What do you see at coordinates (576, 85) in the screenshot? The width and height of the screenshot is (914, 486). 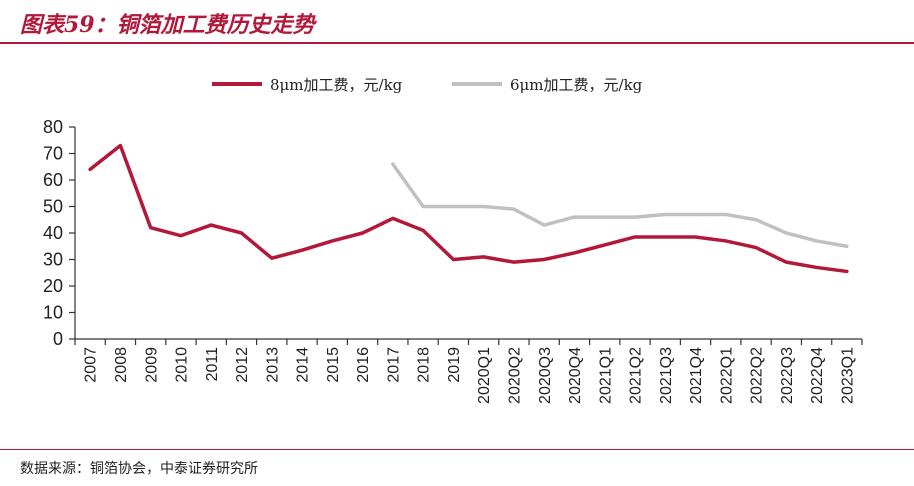 I see `legend-label-2: 6μm加工费，元/kg` at bounding box center [576, 85].